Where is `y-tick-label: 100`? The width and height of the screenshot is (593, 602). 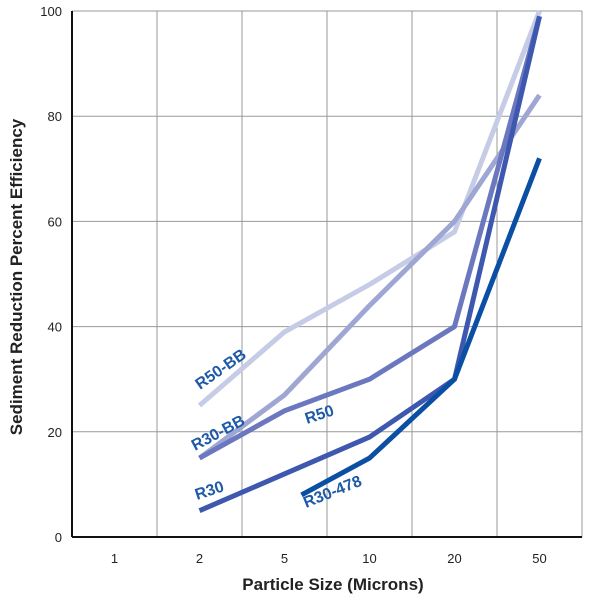
y-tick-label: 100 is located at coordinates (51, 11).